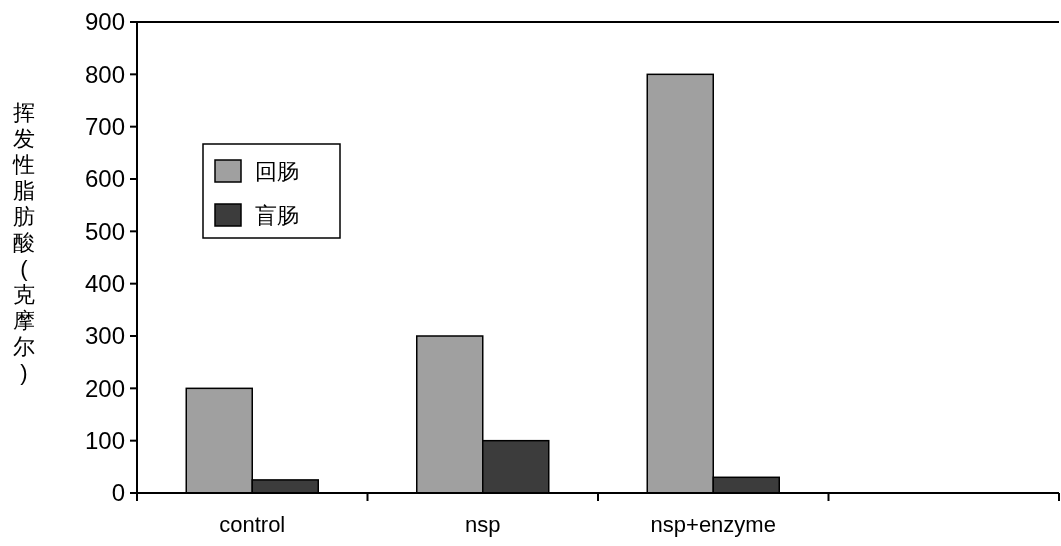  What do you see at coordinates (483, 524) in the screenshot?
I see `x-tick-label: nsp` at bounding box center [483, 524].